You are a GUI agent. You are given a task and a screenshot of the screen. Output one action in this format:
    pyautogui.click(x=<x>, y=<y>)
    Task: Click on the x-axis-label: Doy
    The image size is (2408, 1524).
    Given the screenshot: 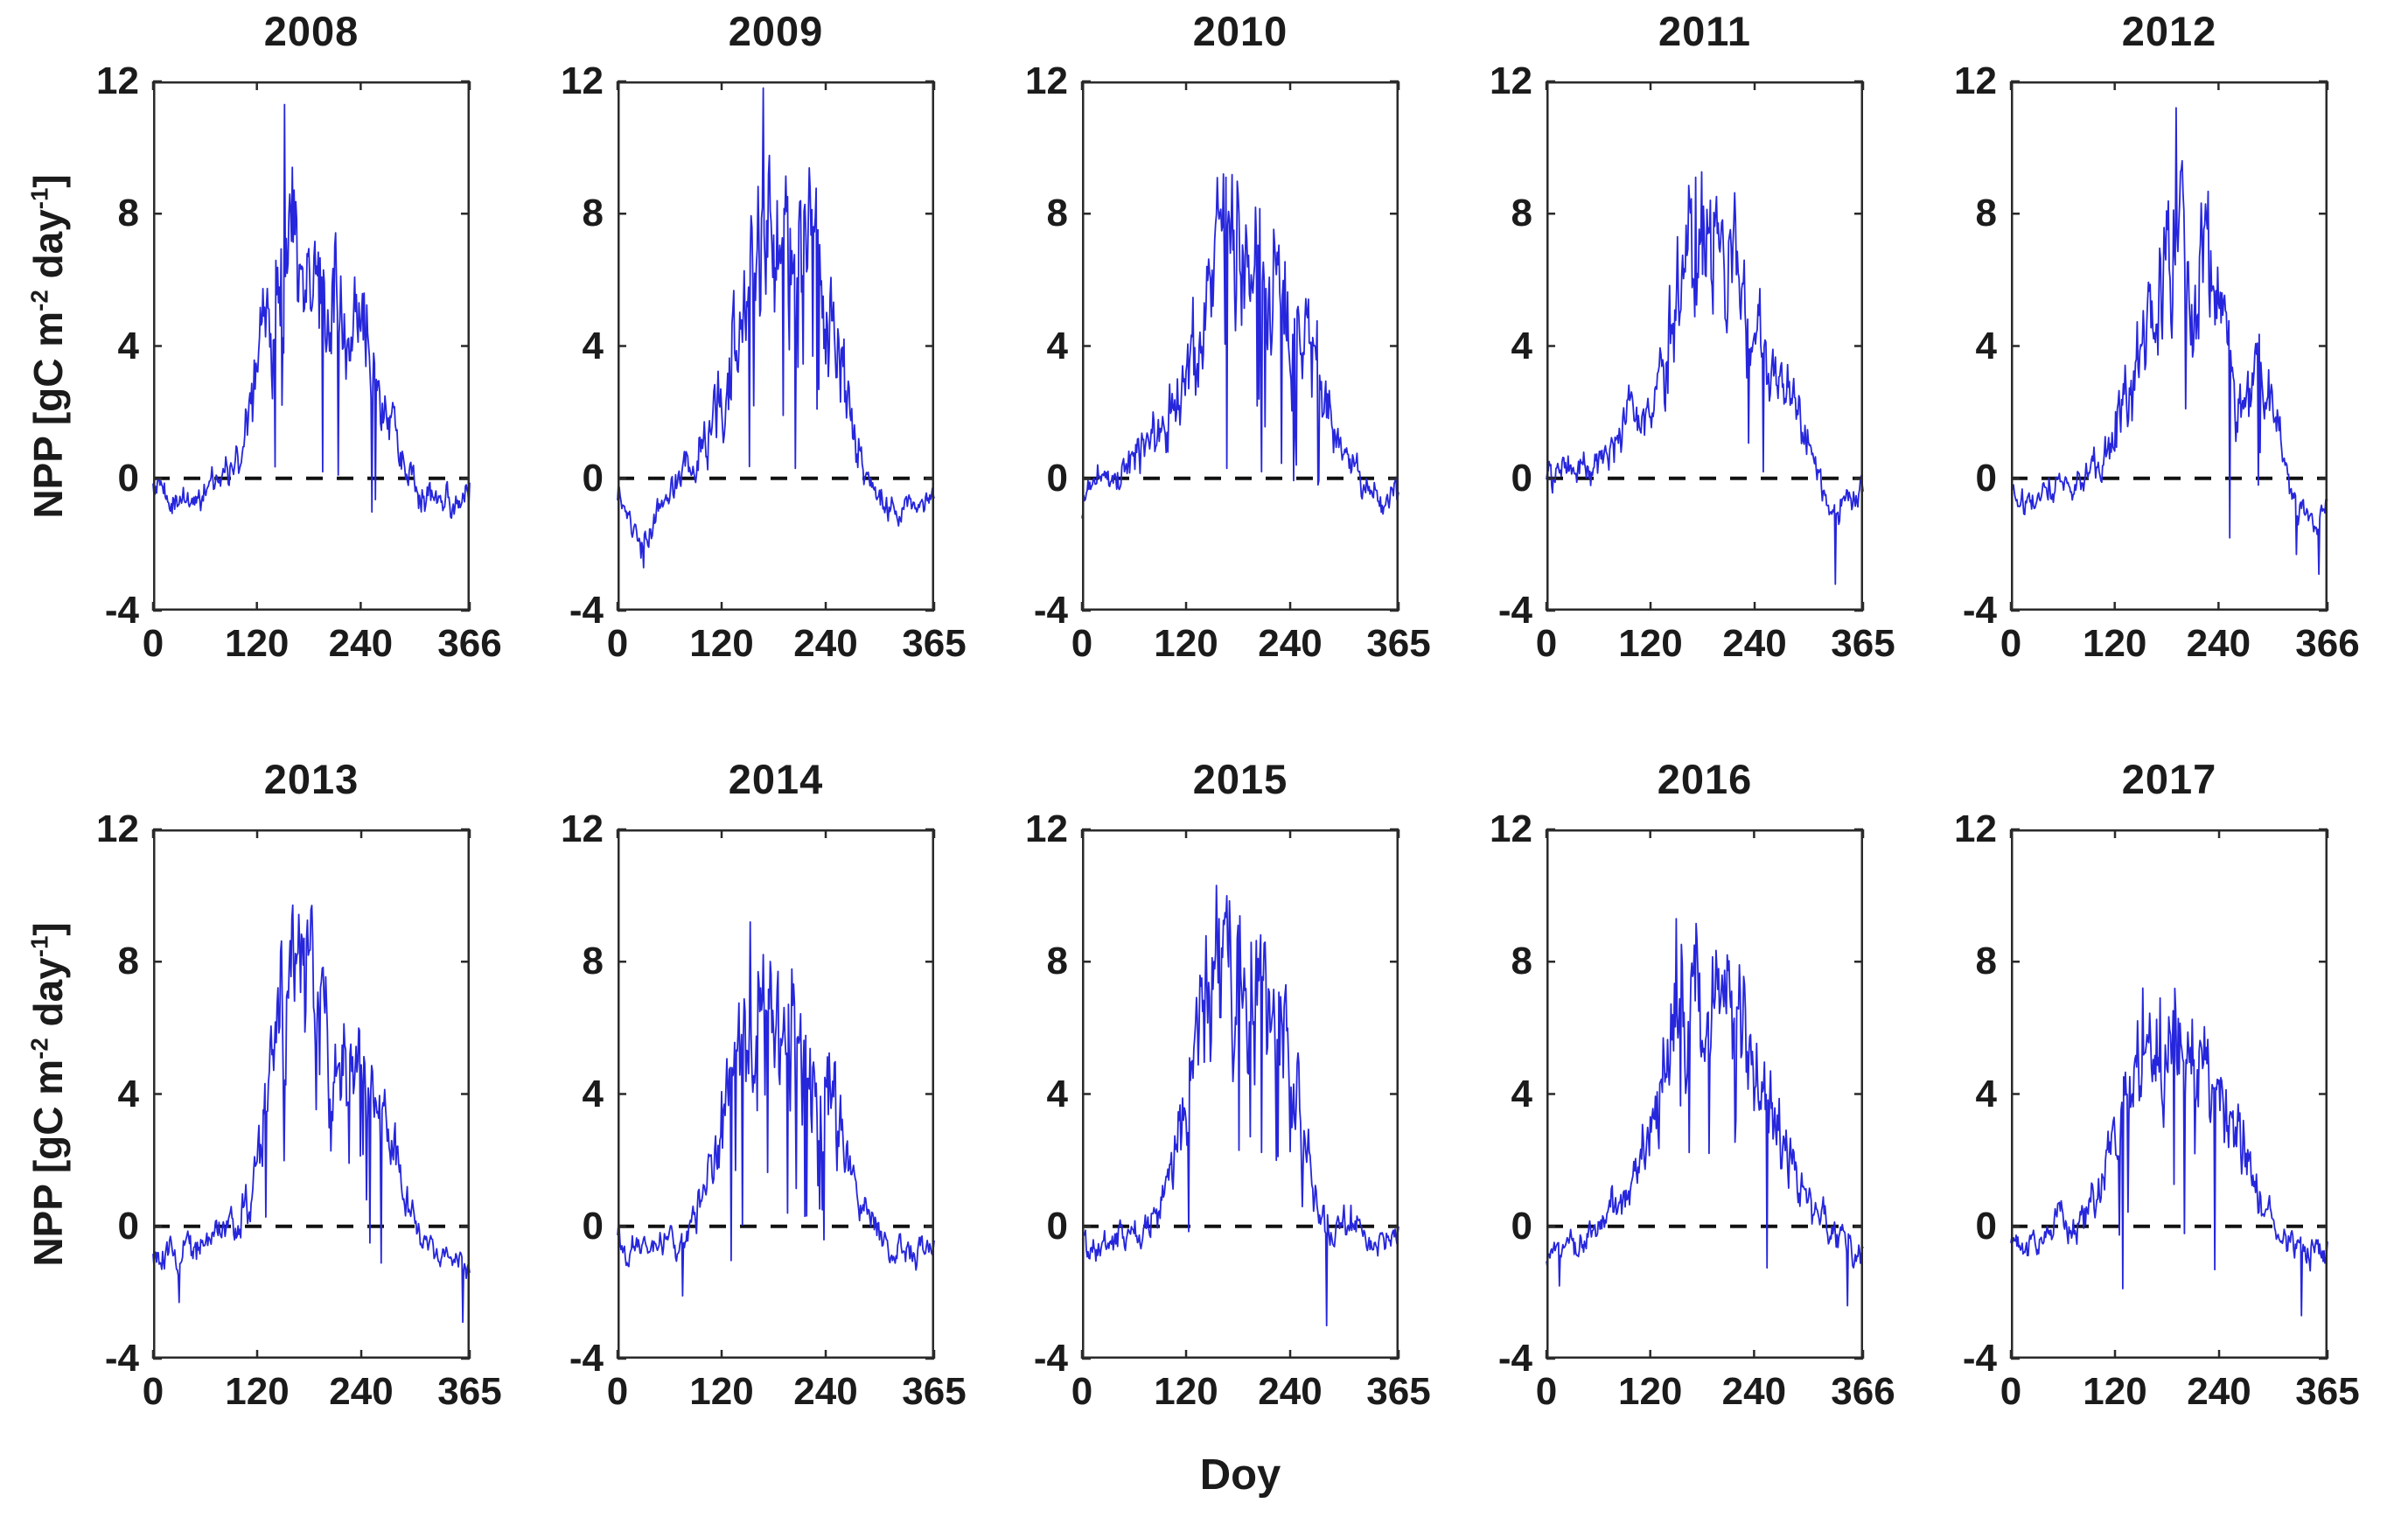 What is the action you would take?
    pyautogui.click(x=1240, y=1475)
    